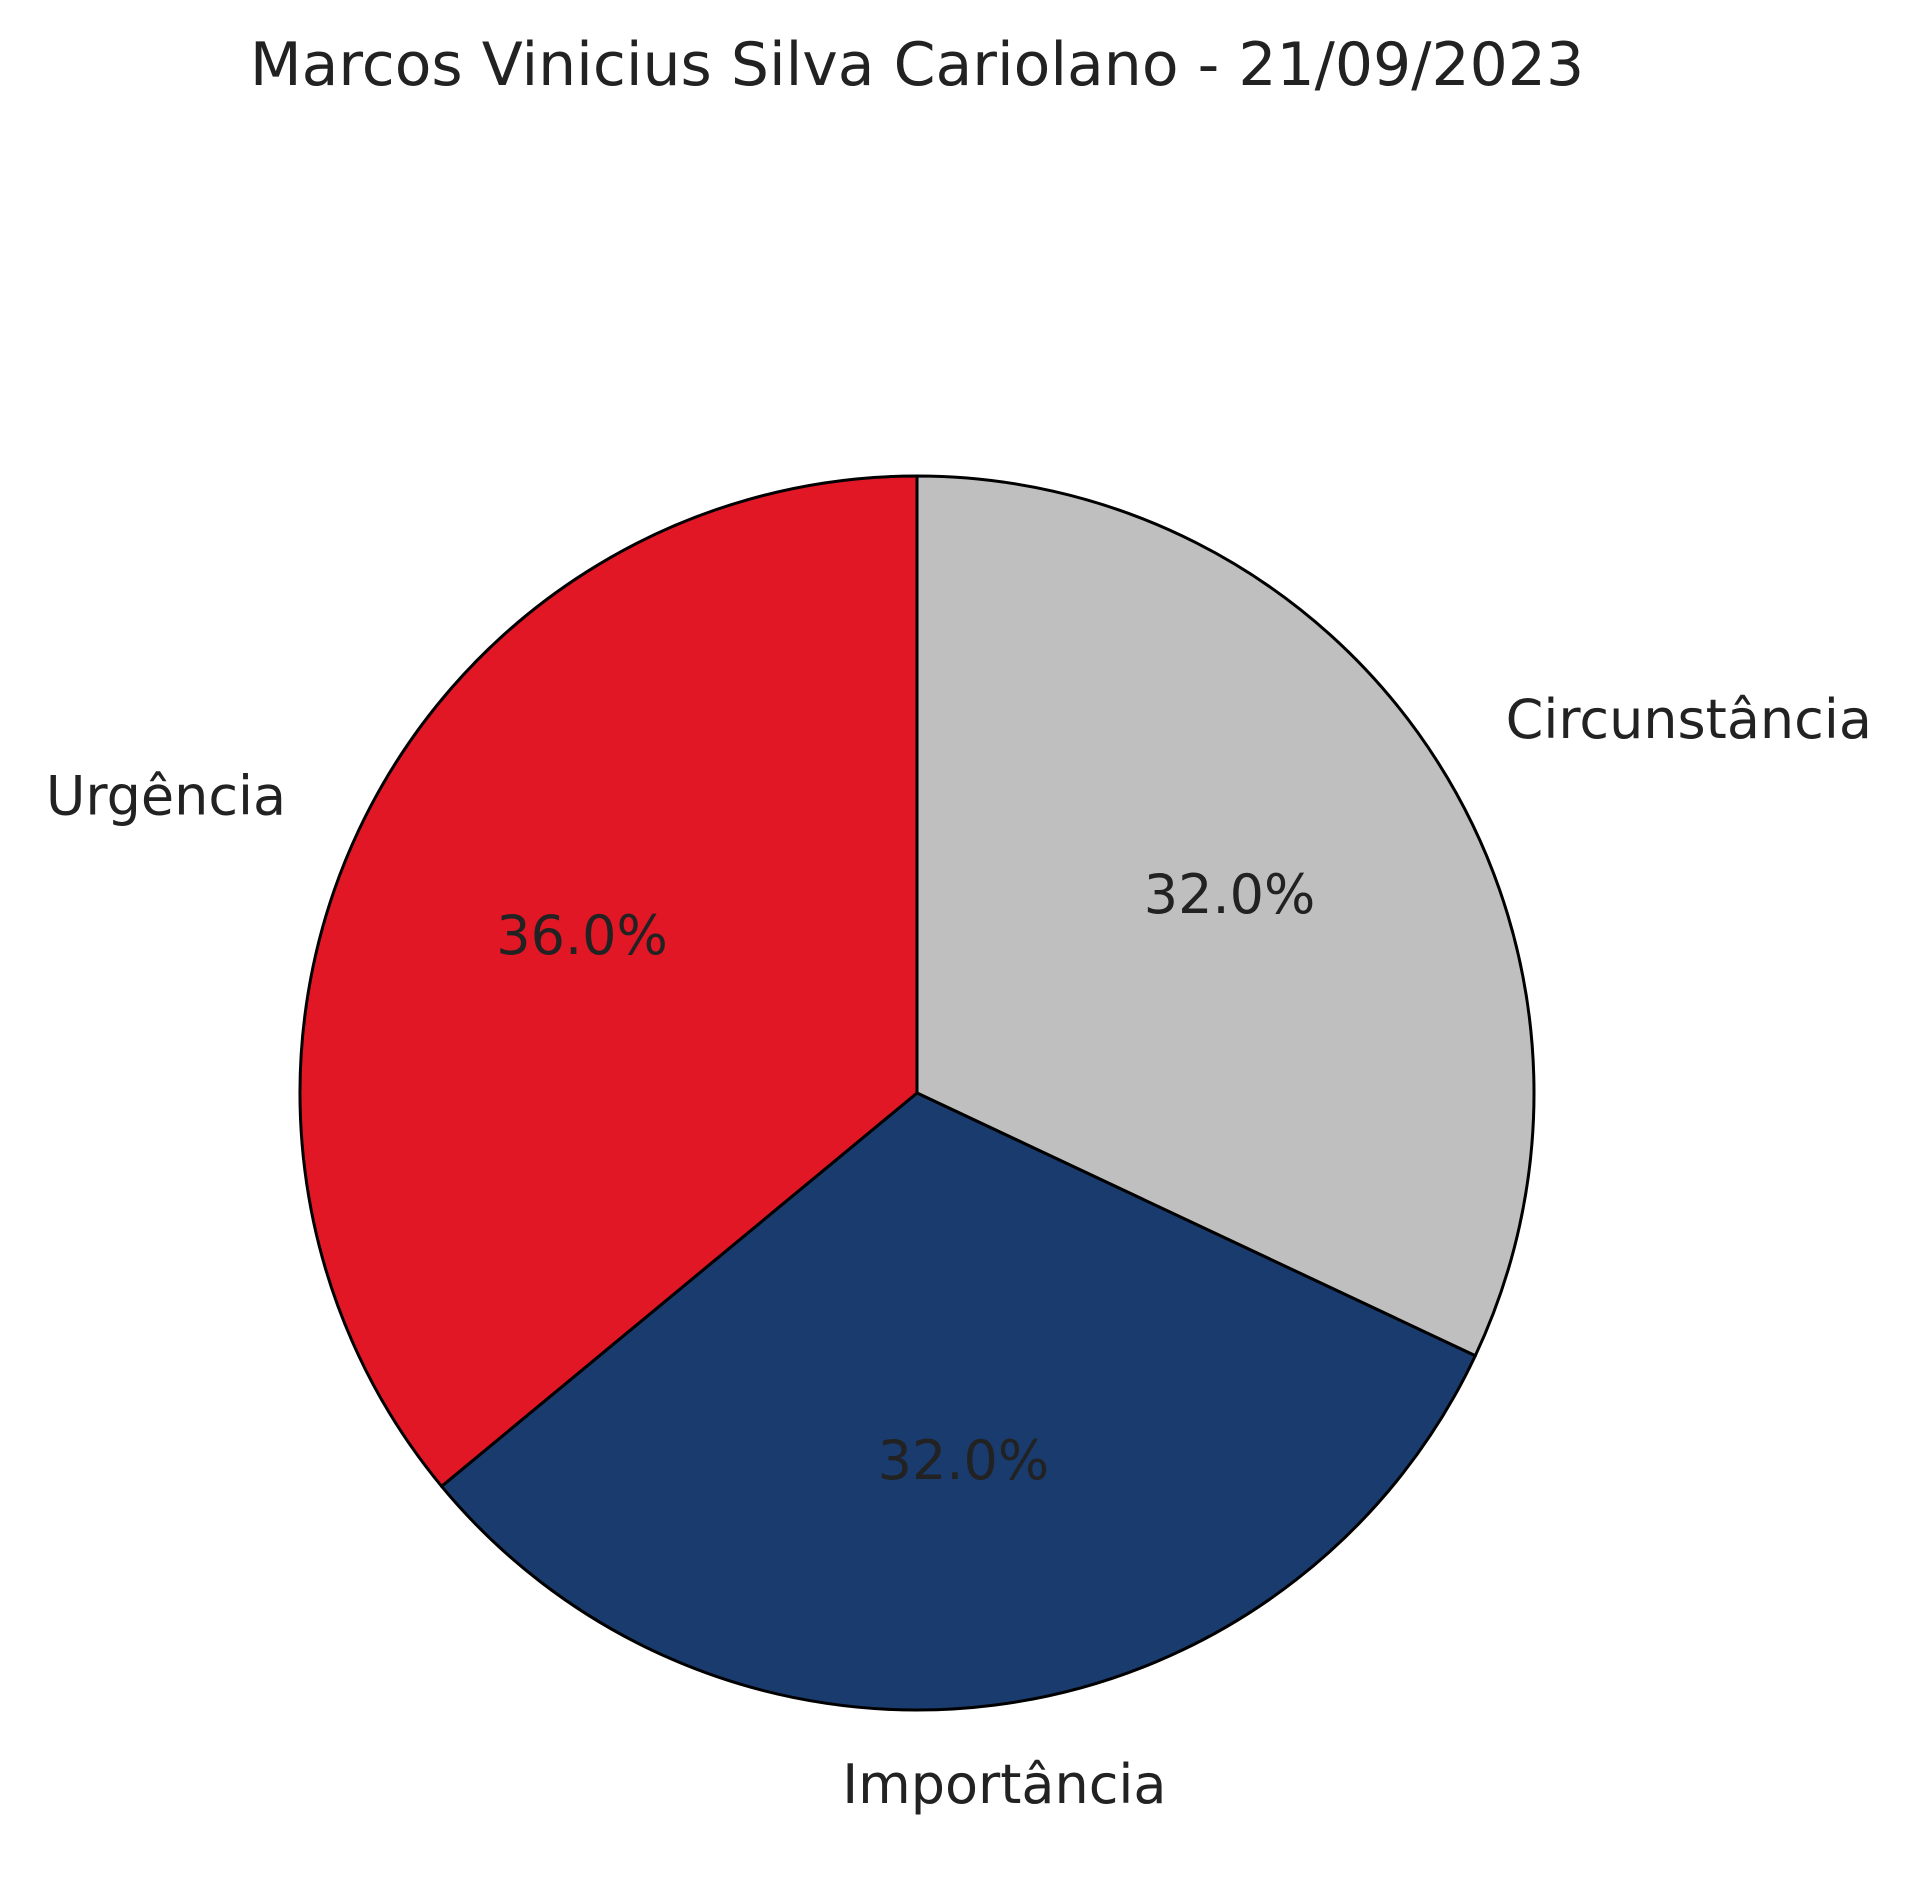 The height and width of the screenshot is (1885, 1915). Describe the element at coordinates (1230, 894) in the screenshot. I see `slice-percent-circunstancia: 32.0%` at that location.